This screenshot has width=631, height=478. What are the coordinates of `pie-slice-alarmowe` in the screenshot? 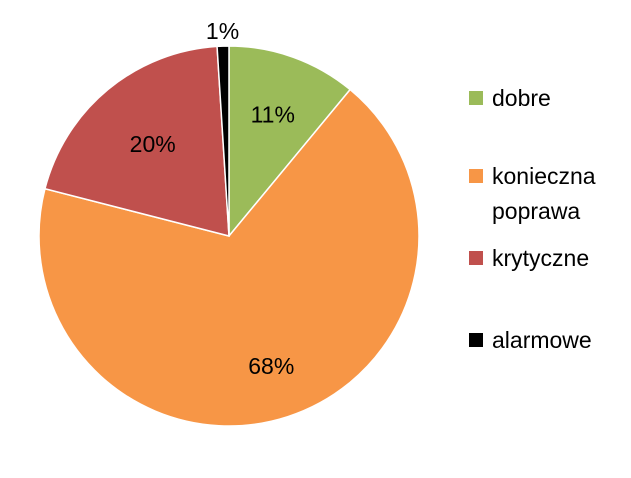 It's located at (223, 141).